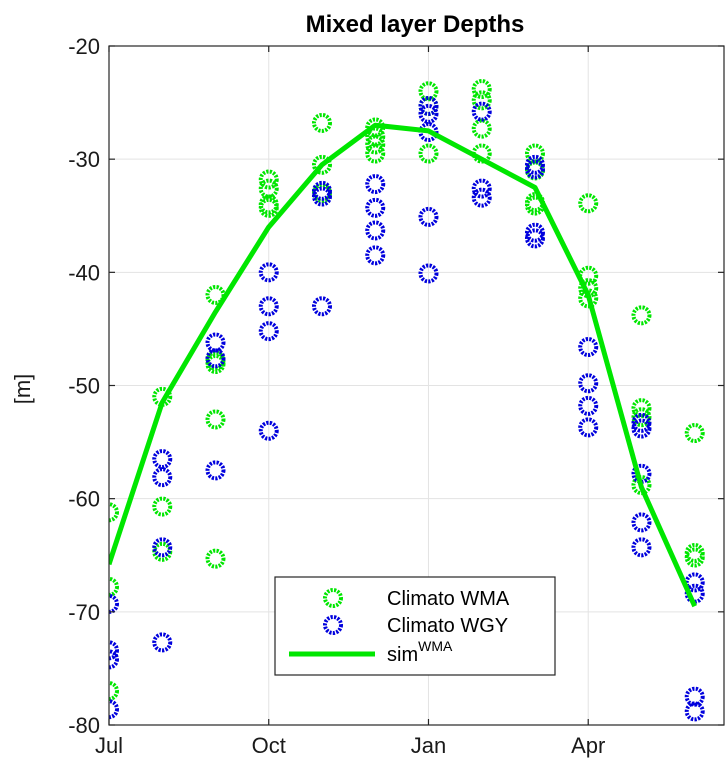 The width and height of the screenshot is (727, 774). Describe the element at coordinates (109, 745) in the screenshot. I see `x-tick-label: Jul` at that location.